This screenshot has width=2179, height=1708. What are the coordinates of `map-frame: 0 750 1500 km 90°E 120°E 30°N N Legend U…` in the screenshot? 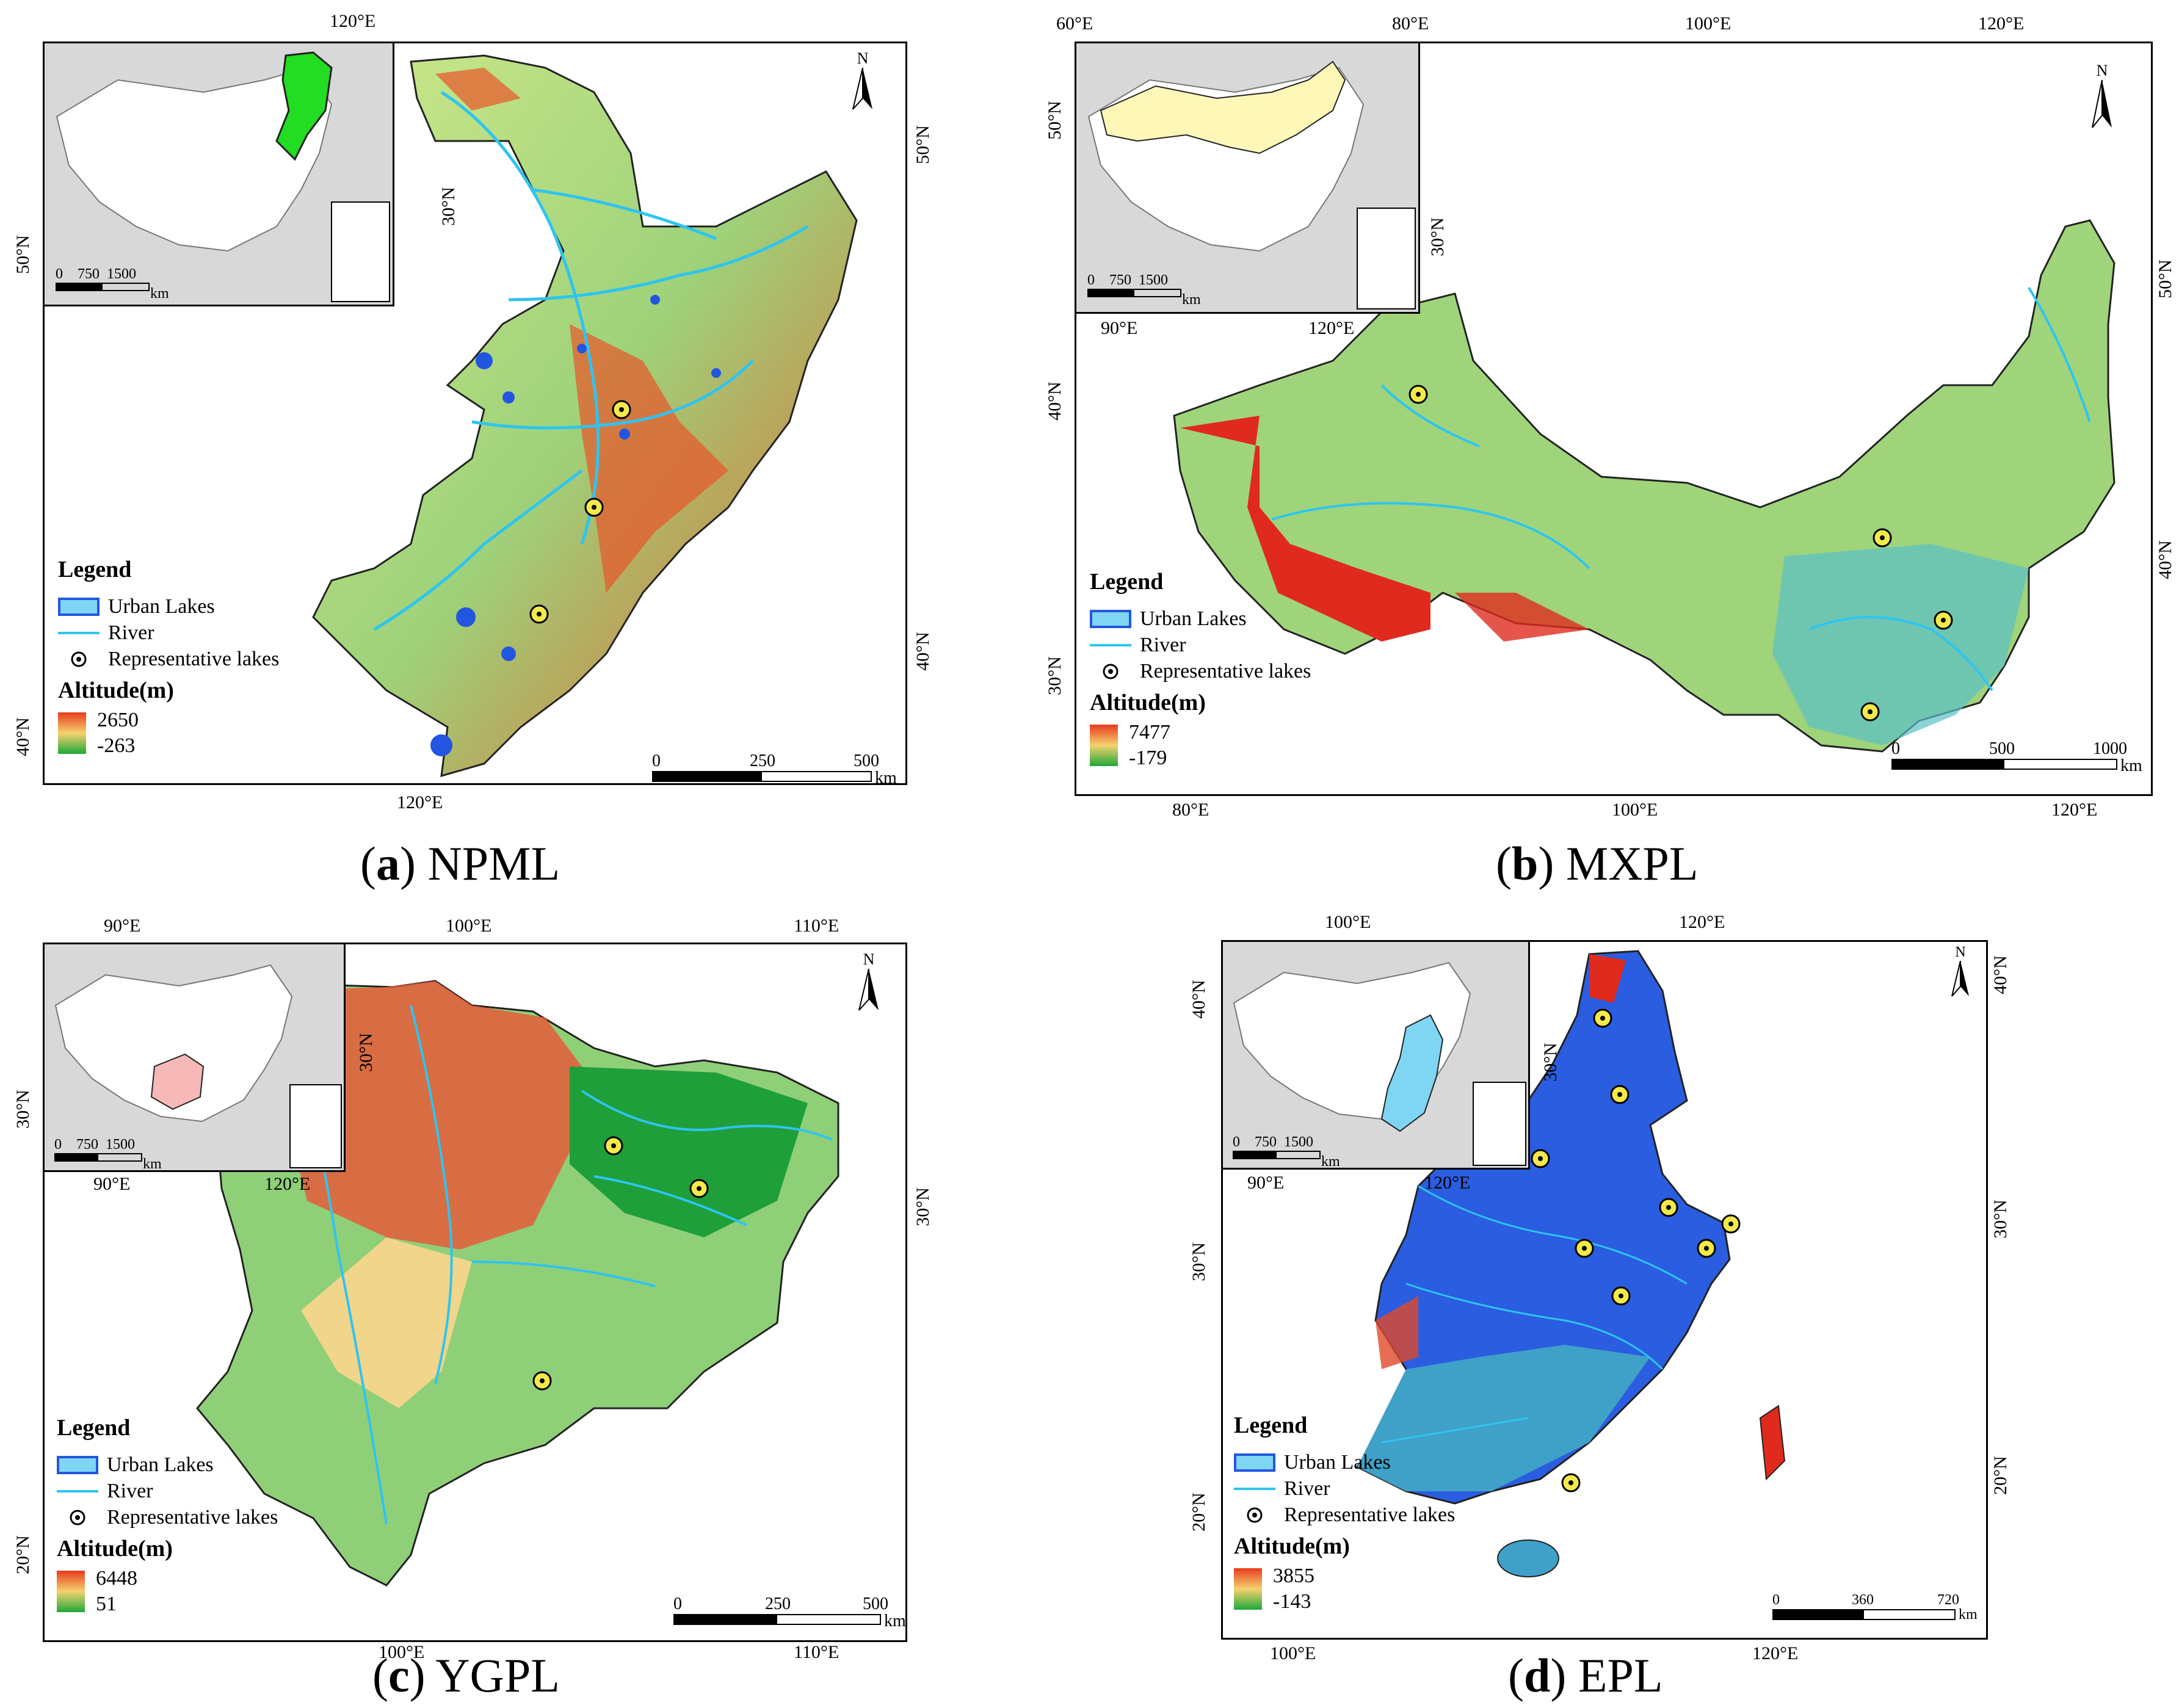 It's located at (1604, 1290).